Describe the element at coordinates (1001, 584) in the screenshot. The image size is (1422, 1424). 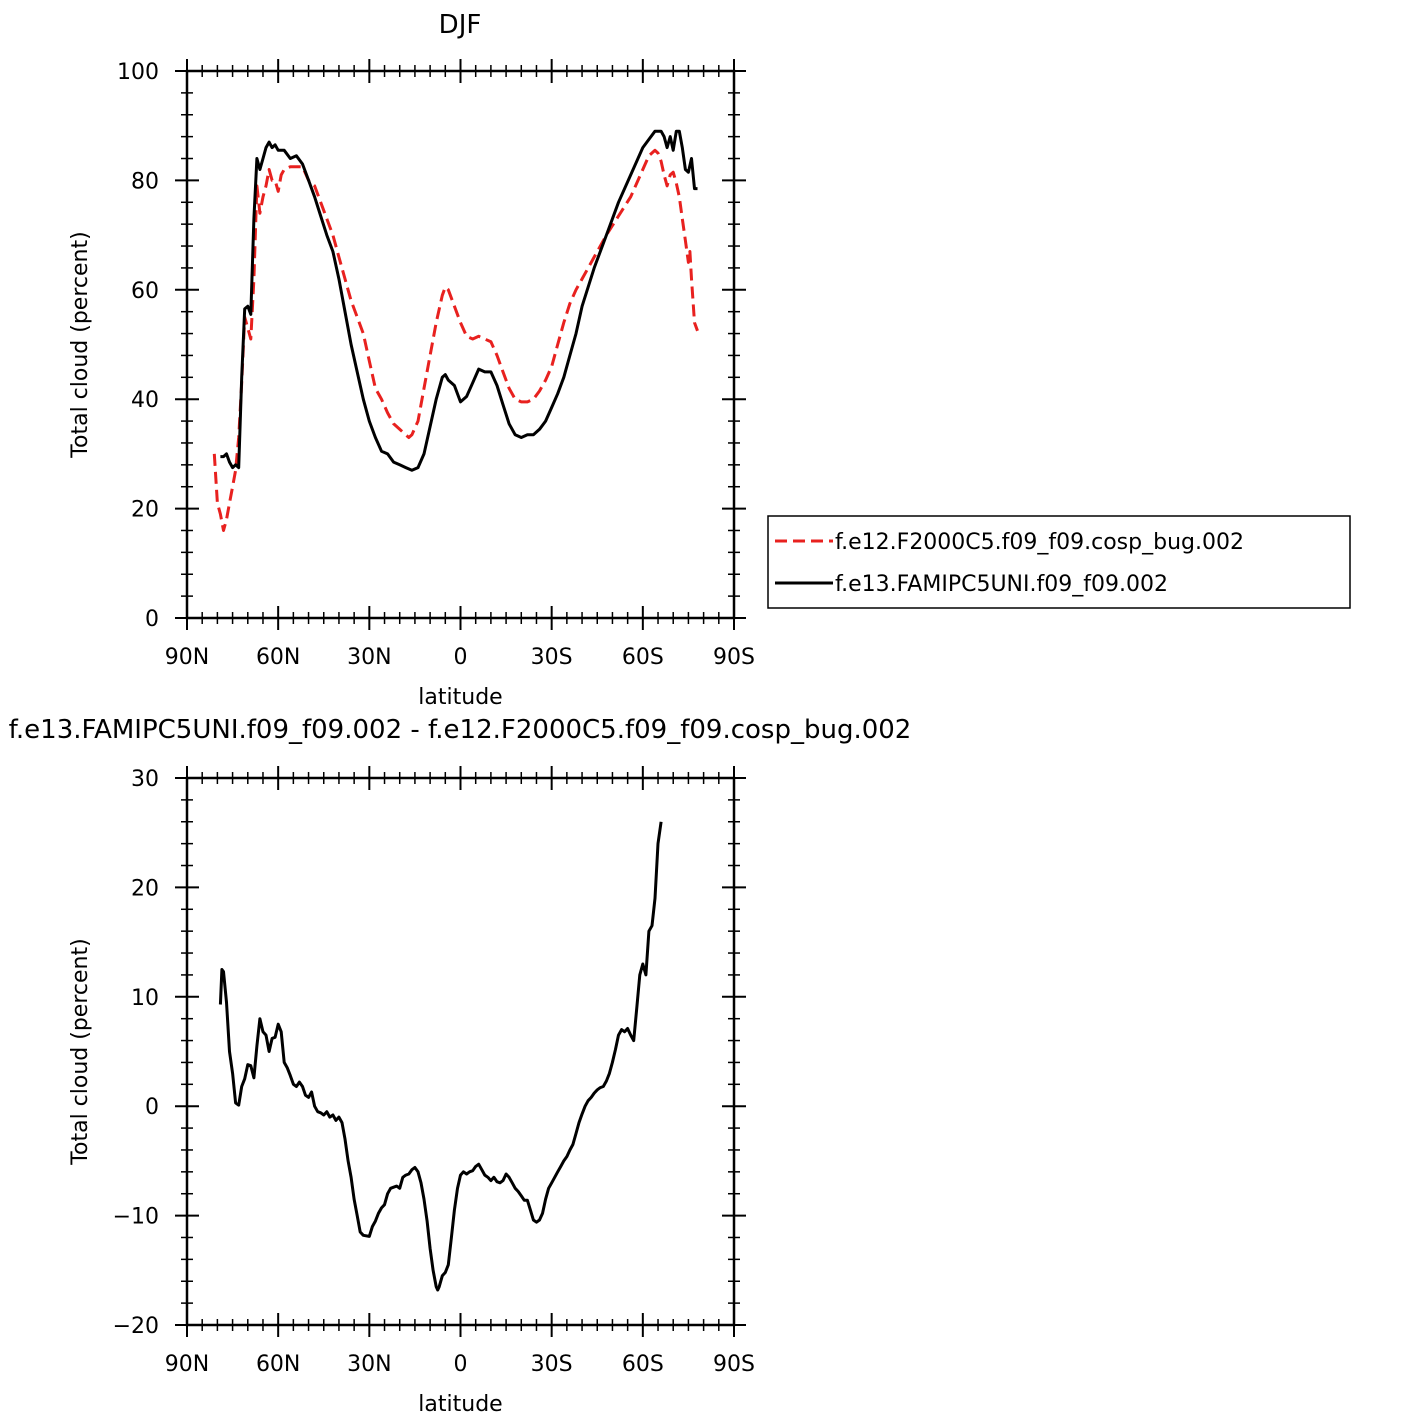
I see `legend-label-solid: f.e13.FAMIPC5UNI.f09_f09.002` at that location.